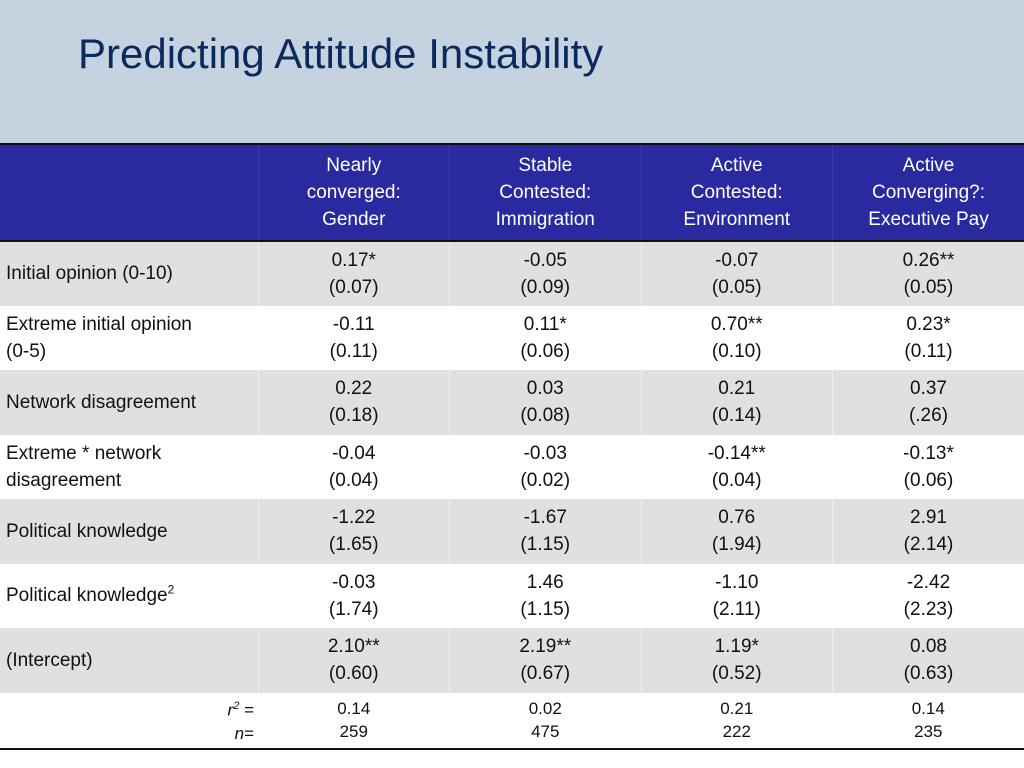 The height and width of the screenshot is (768, 1024). What do you see at coordinates (928, 518) in the screenshot?
I see `coefficient: 2.91` at bounding box center [928, 518].